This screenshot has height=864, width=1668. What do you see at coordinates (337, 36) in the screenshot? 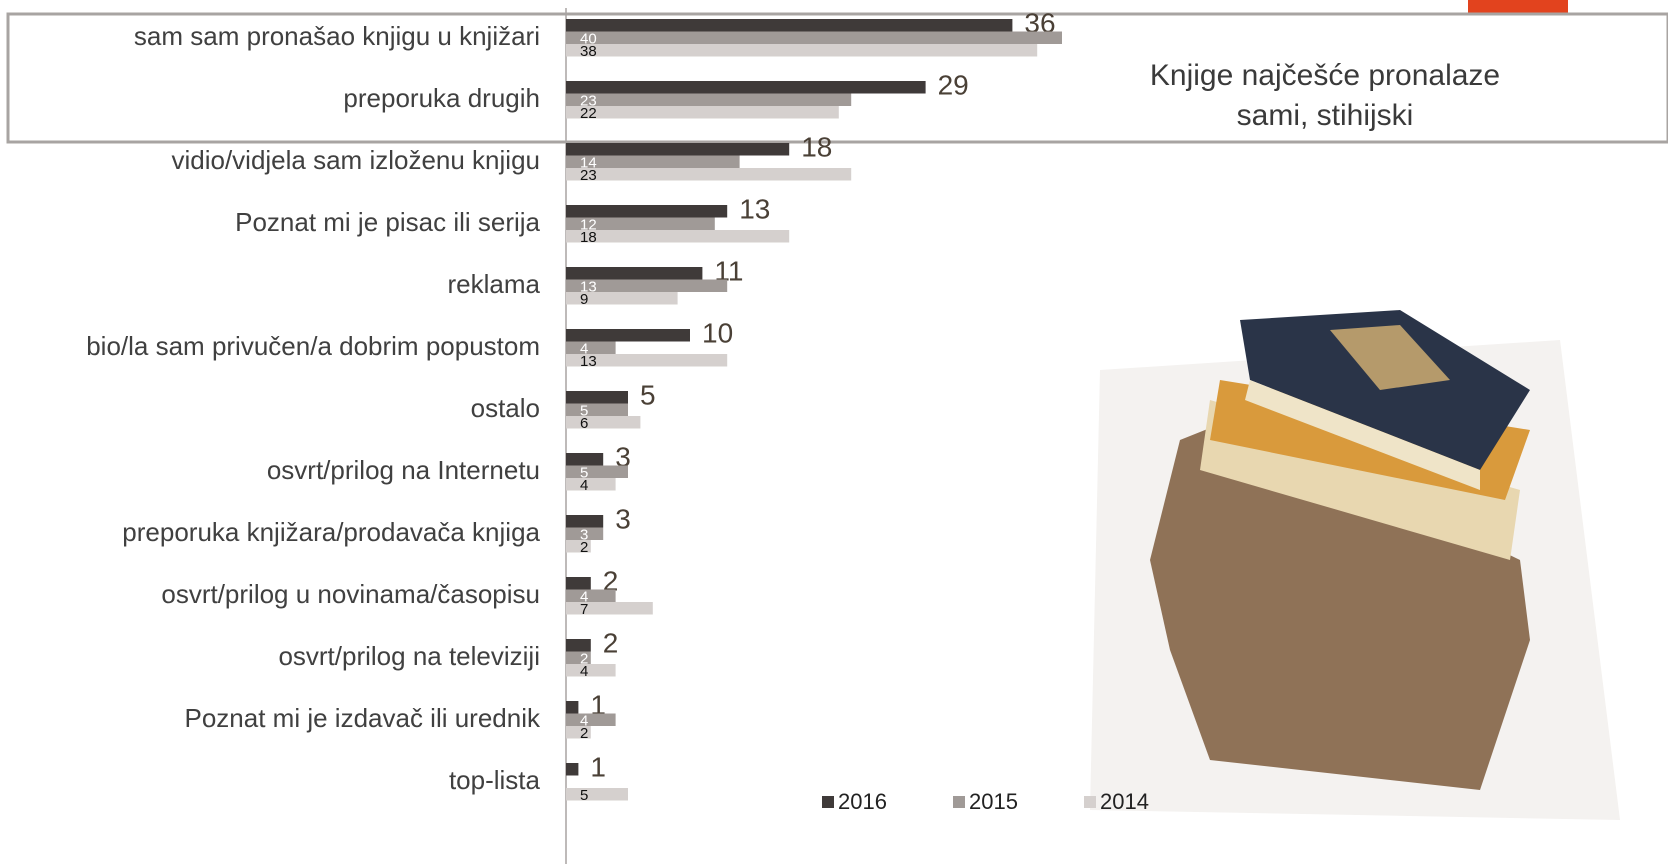
I see `category-label: sam sam pronašao knjigu u knjižari` at bounding box center [337, 36].